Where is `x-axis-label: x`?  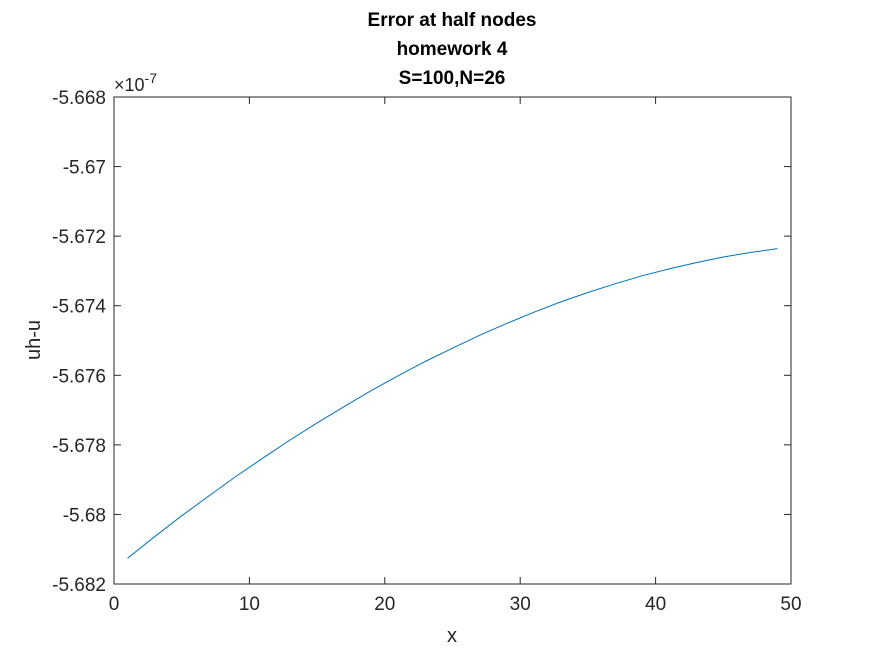
x-axis-label: x is located at coordinates (452, 636).